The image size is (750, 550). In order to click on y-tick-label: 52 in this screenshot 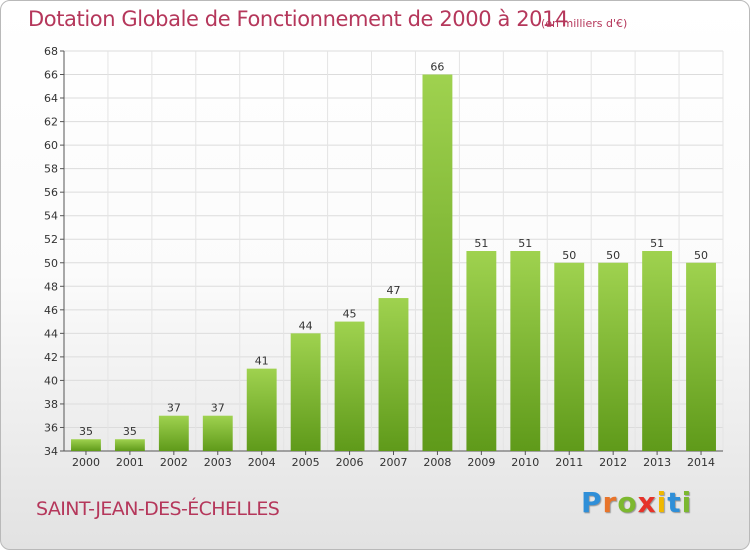, I will do `click(51, 239)`.